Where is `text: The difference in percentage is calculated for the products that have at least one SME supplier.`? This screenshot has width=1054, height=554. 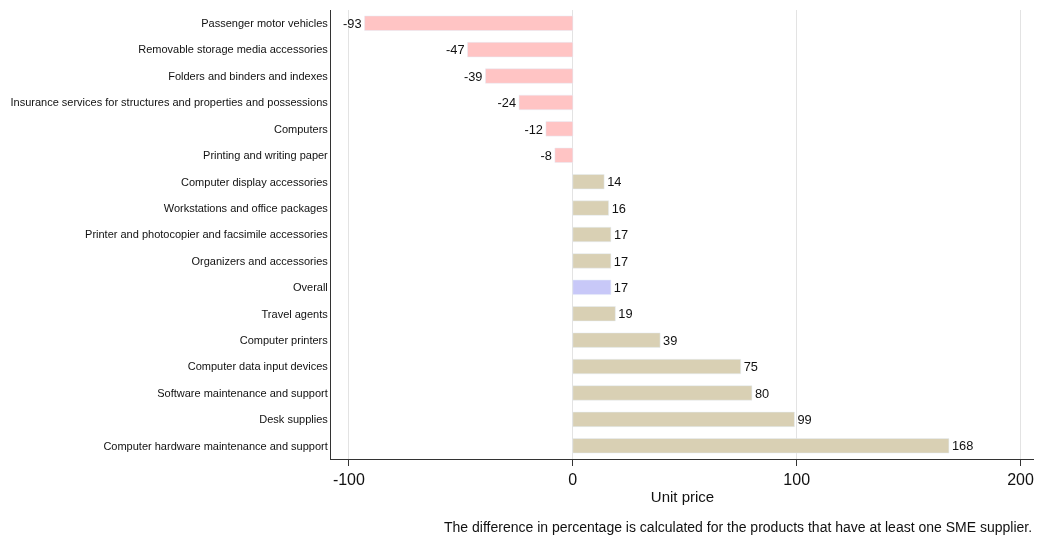 text: The difference in percentage is calculated for the products that have at least one SME supplier. is located at coordinates (738, 527).